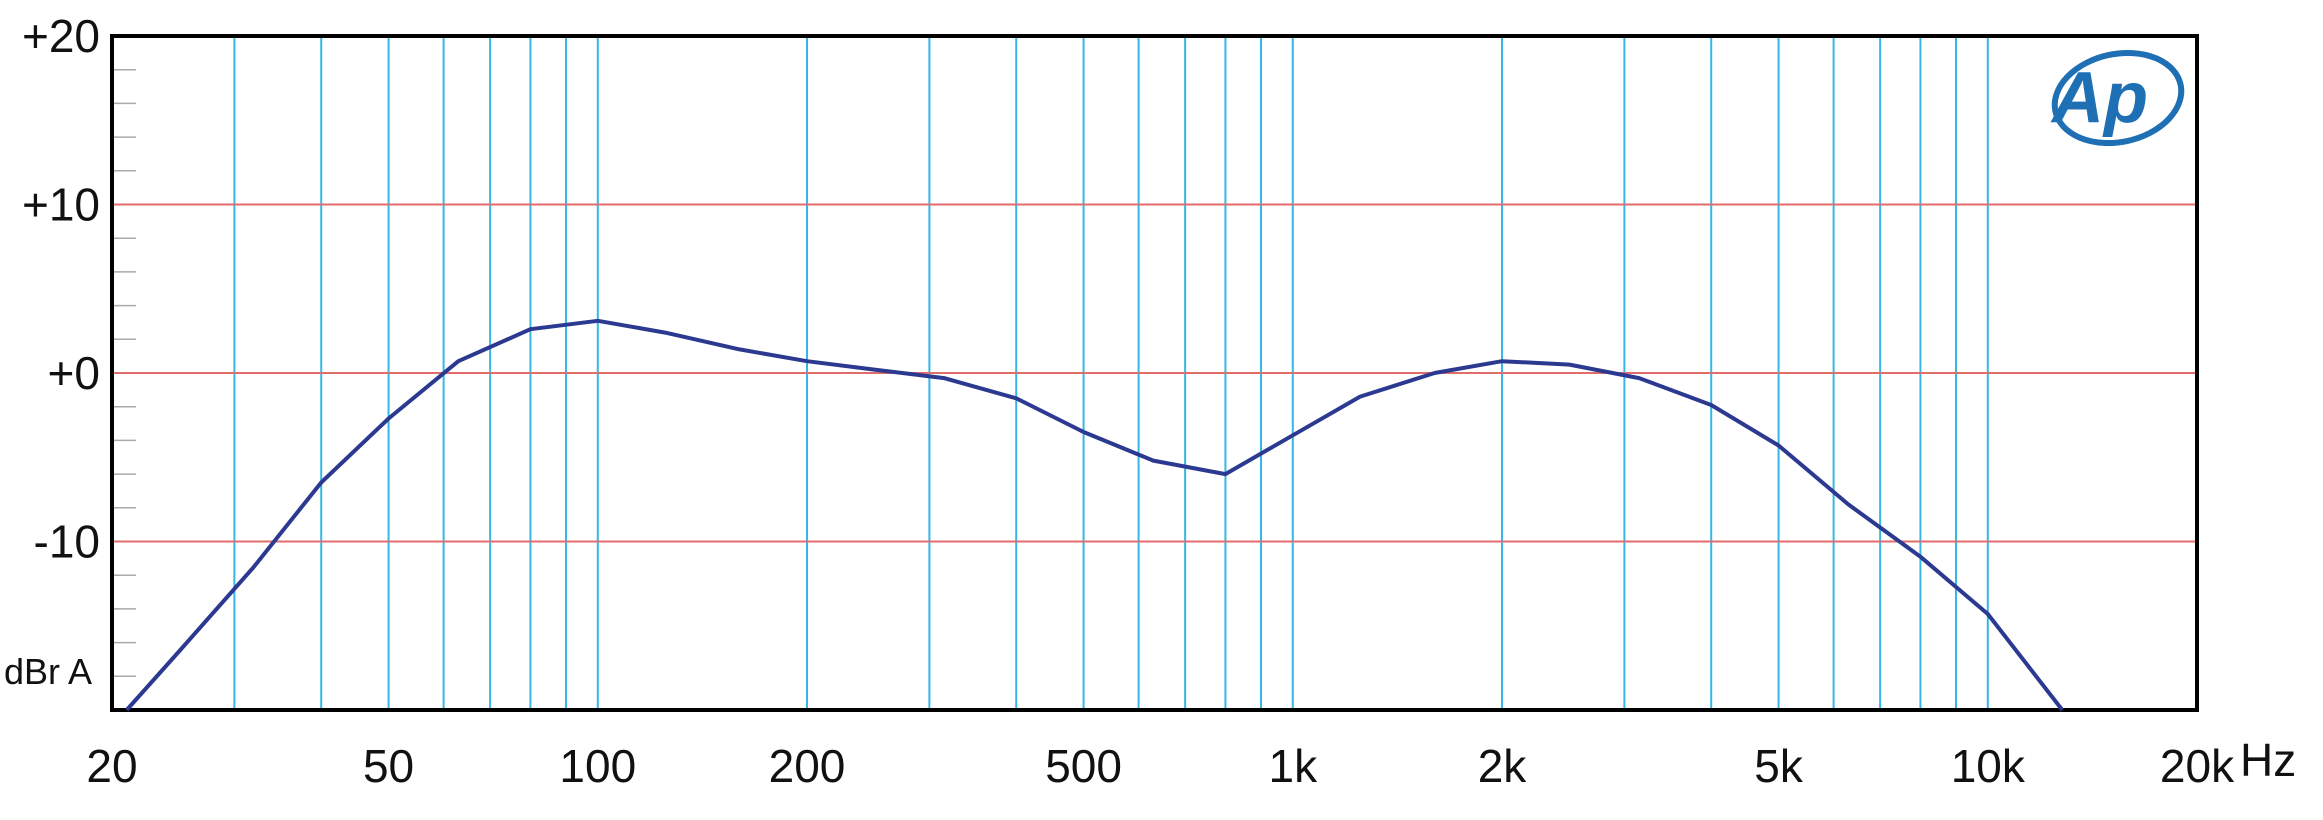 The width and height of the screenshot is (2323, 820). What do you see at coordinates (124, 373) in the screenshot?
I see `minor-y-ticks` at bounding box center [124, 373].